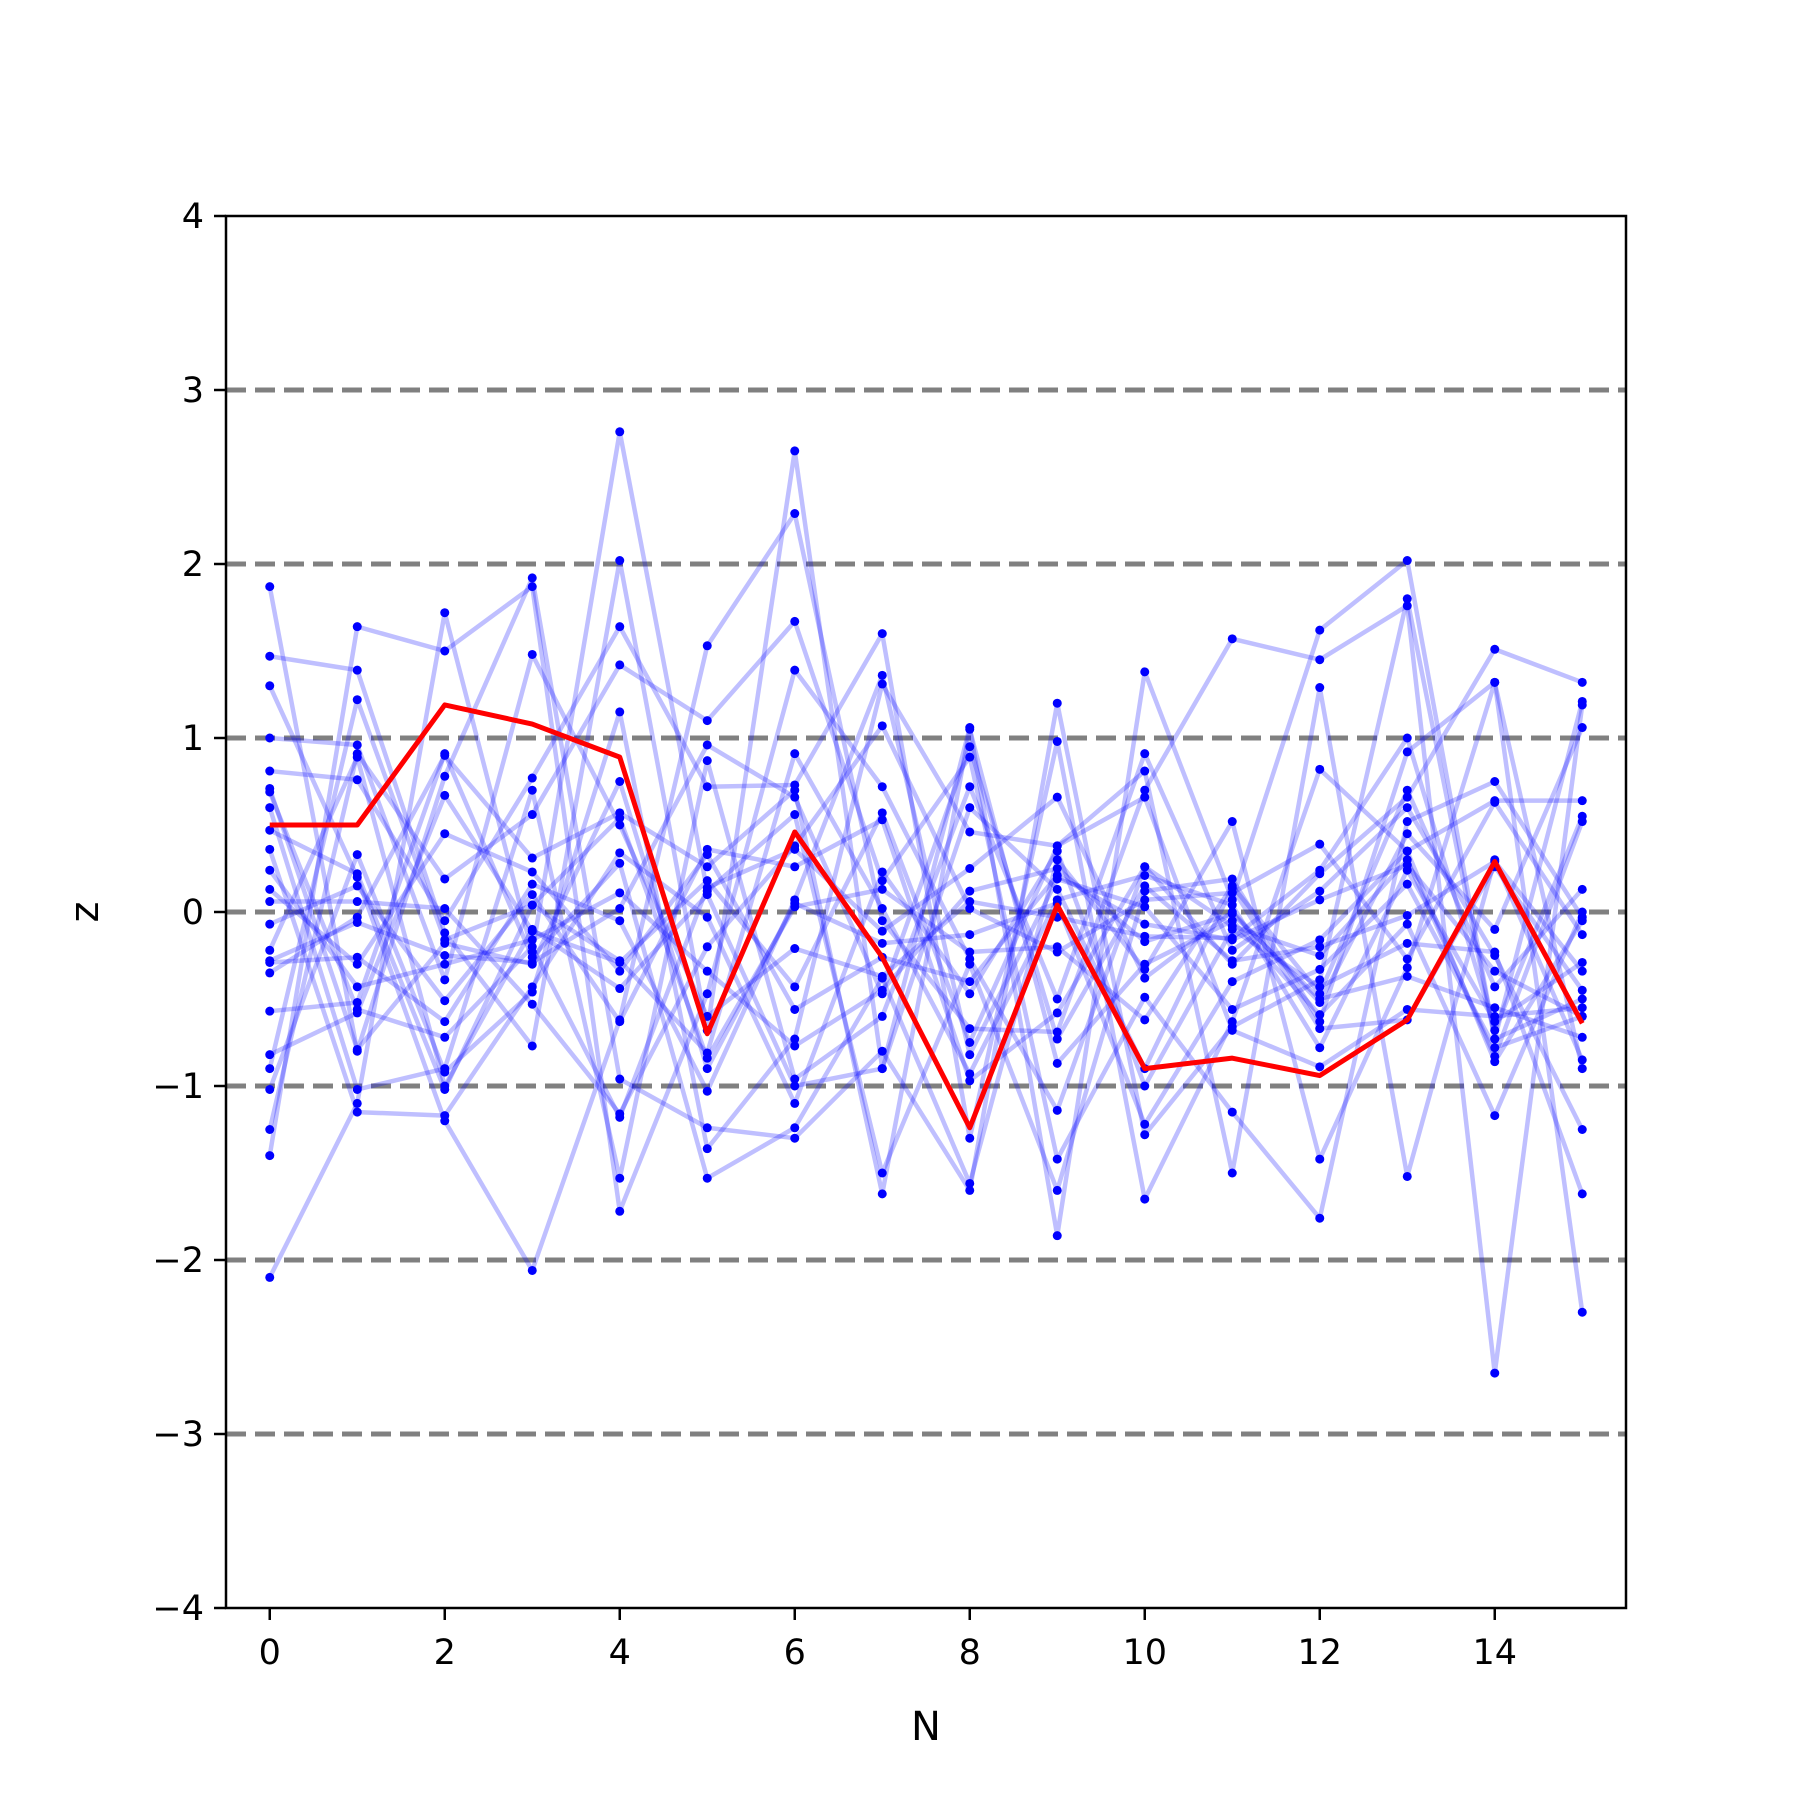 The height and width of the screenshot is (1800, 1800). What do you see at coordinates (445, 1653) in the screenshot?
I see `x-tick-label: 2` at bounding box center [445, 1653].